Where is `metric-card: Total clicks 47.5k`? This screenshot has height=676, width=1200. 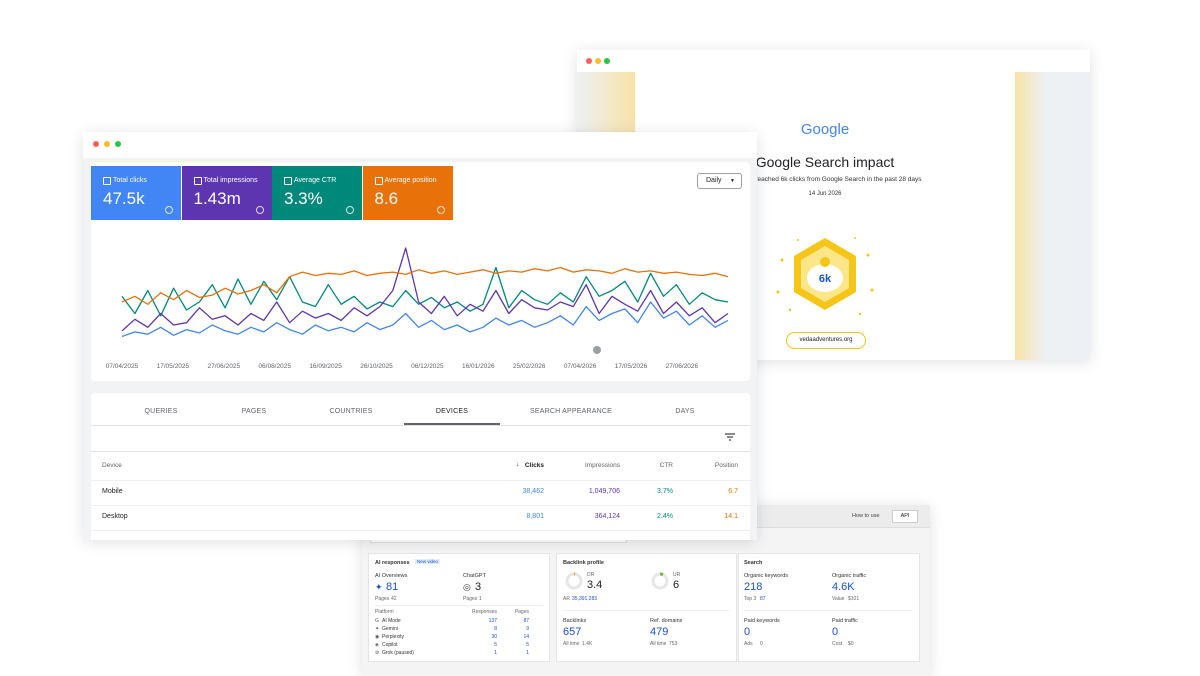 metric-card: Total clicks 47.5k is located at coordinates (136, 193).